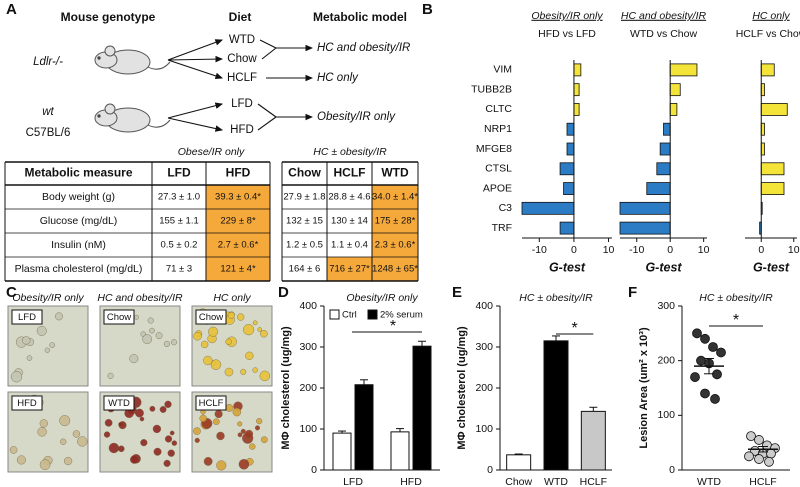  What do you see at coordinates (242, 78) in the screenshot?
I see `diet: HCLF` at bounding box center [242, 78].